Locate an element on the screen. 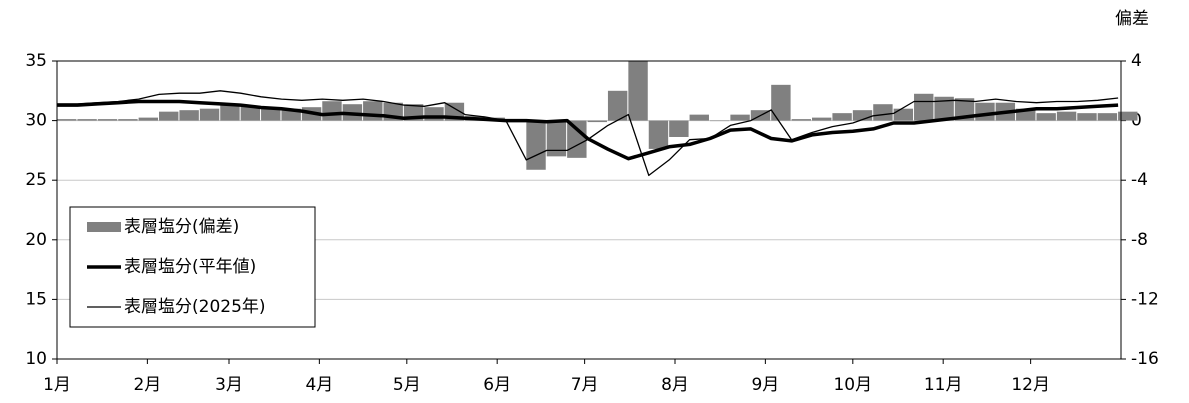 This screenshot has width=1189, height=403. x-tick-label: 3月 is located at coordinates (229, 385).